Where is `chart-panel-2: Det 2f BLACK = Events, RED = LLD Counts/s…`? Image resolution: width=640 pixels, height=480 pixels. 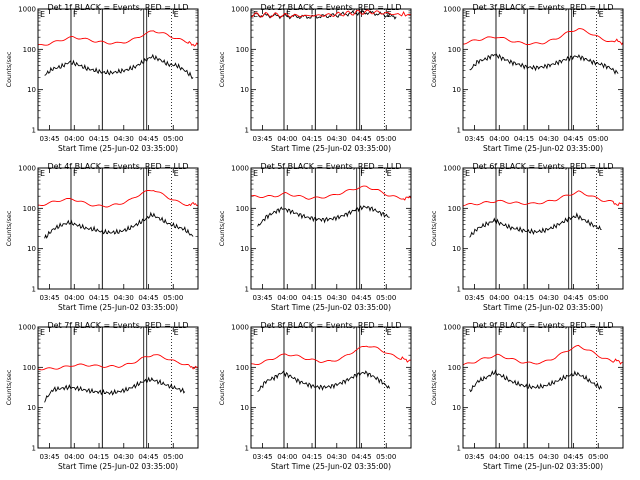 chart-panel-2: Det 2f BLACK = Events, RED = LLD Counts/s… is located at coordinates (315, 78).